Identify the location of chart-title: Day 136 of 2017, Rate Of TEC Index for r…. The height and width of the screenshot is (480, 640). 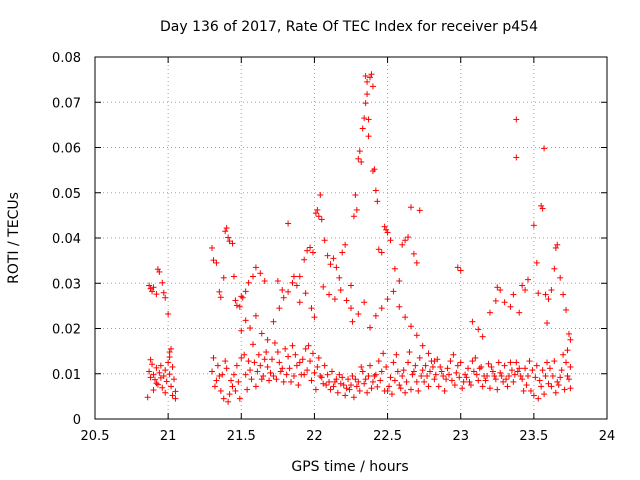
(349, 27).